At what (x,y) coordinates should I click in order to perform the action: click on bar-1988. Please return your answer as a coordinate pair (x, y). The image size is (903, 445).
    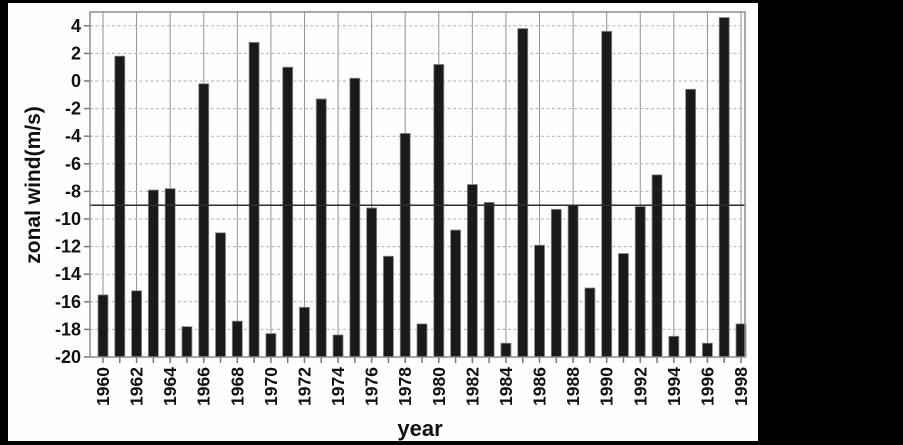
    Looking at the image, I should click on (573, 281).